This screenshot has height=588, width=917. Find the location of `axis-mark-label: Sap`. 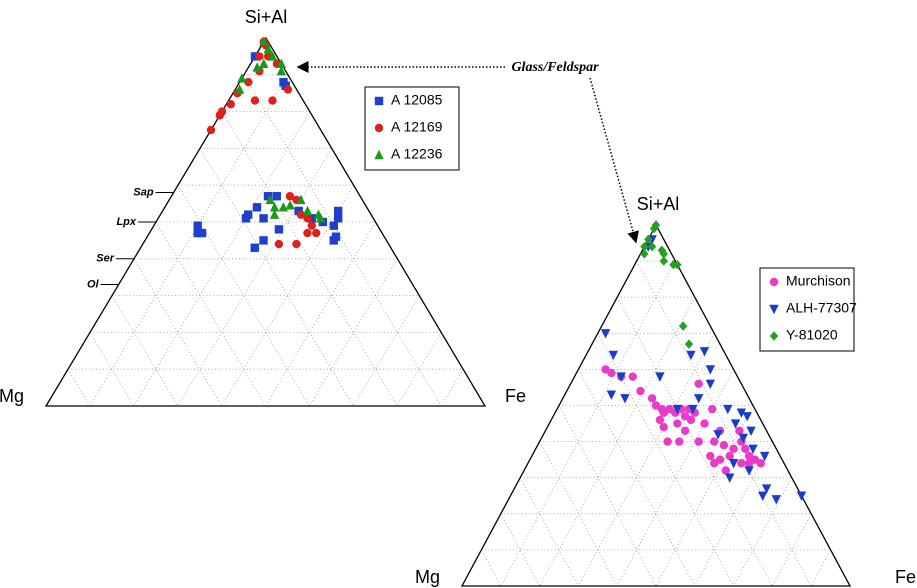

axis-mark-label: Sap is located at coordinates (143, 192).